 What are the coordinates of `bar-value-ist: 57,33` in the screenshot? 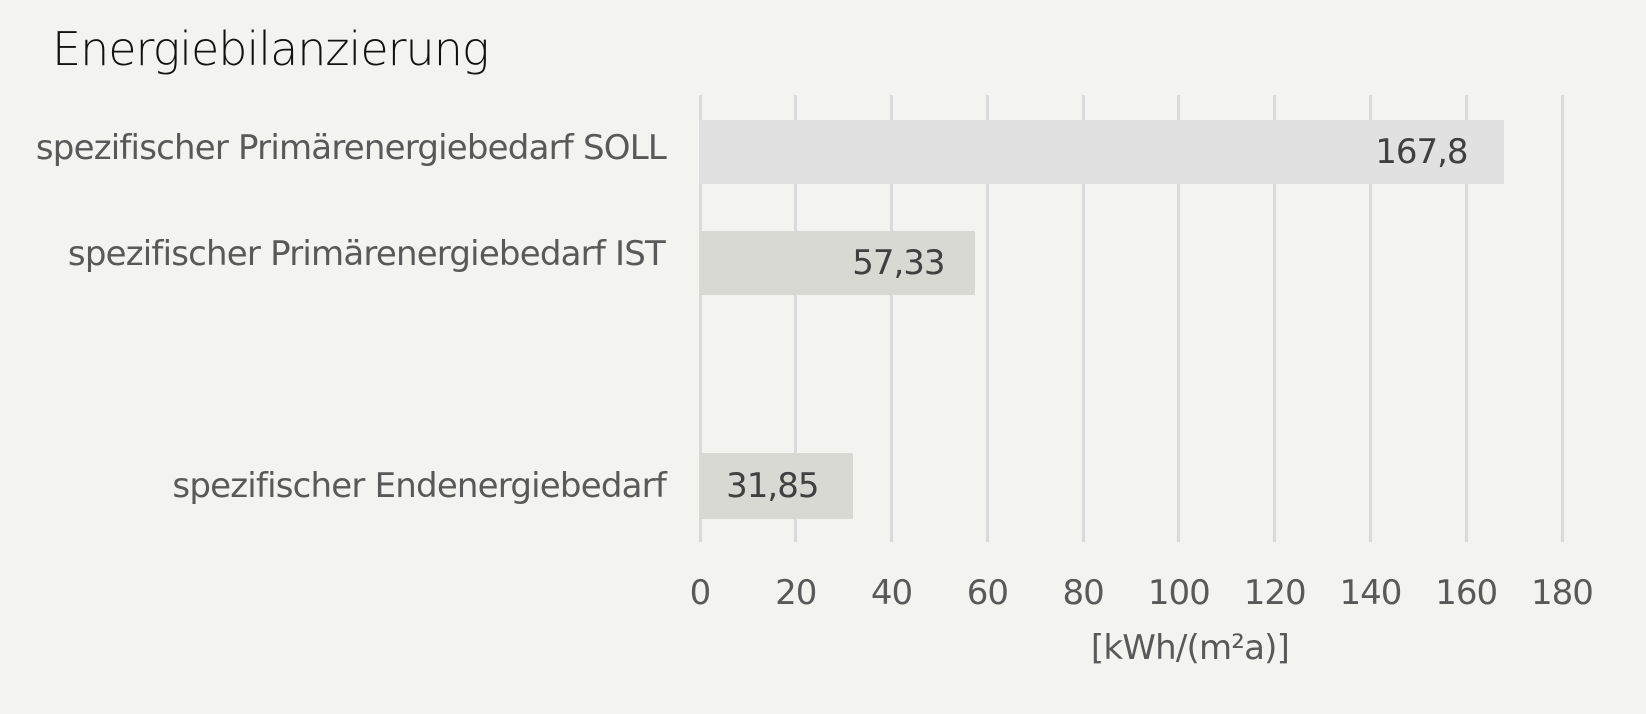 It's located at (898, 263).